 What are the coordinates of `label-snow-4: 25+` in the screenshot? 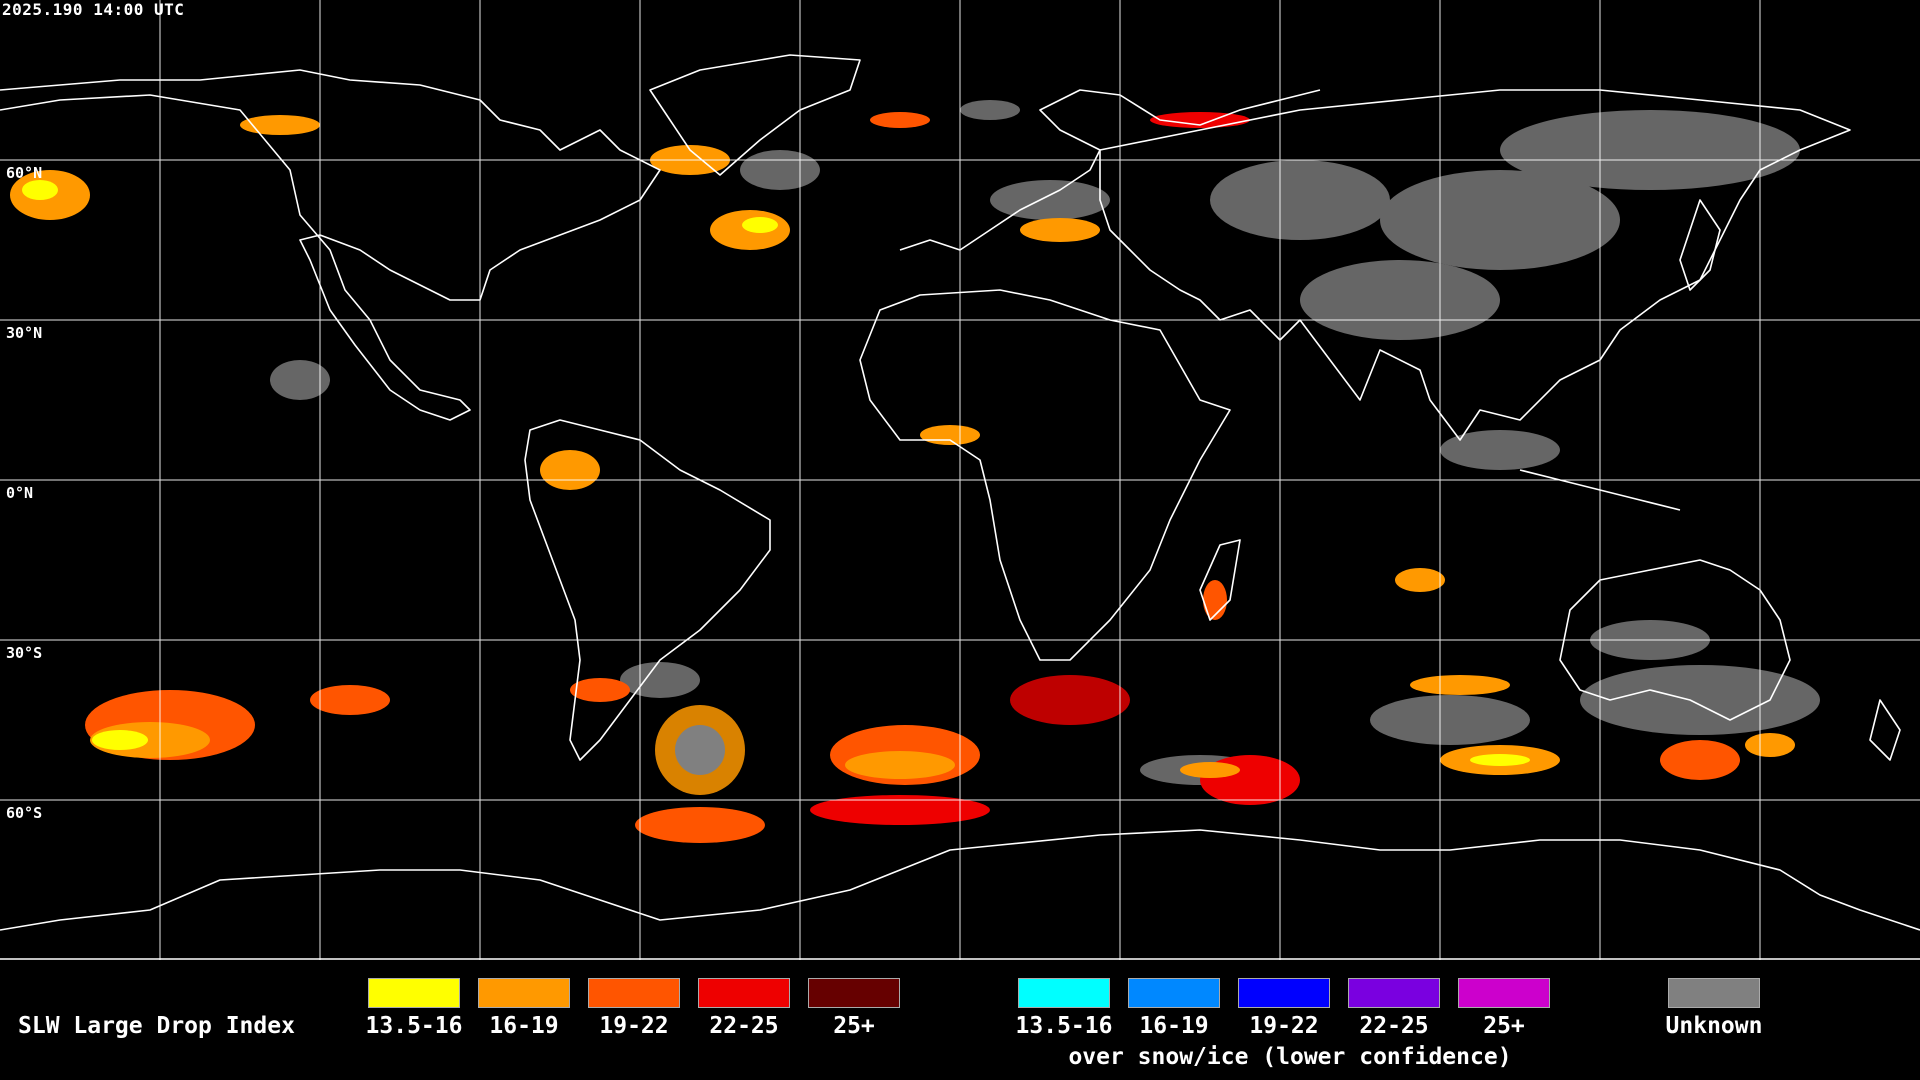 It's located at (1504, 1026).